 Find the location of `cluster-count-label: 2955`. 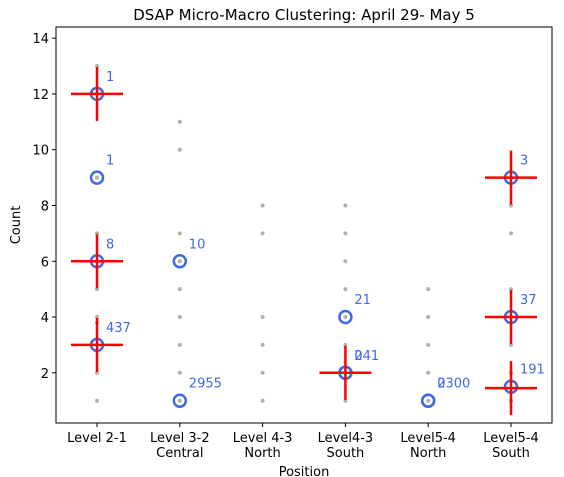

cluster-count-label: 2955 is located at coordinates (205, 384).